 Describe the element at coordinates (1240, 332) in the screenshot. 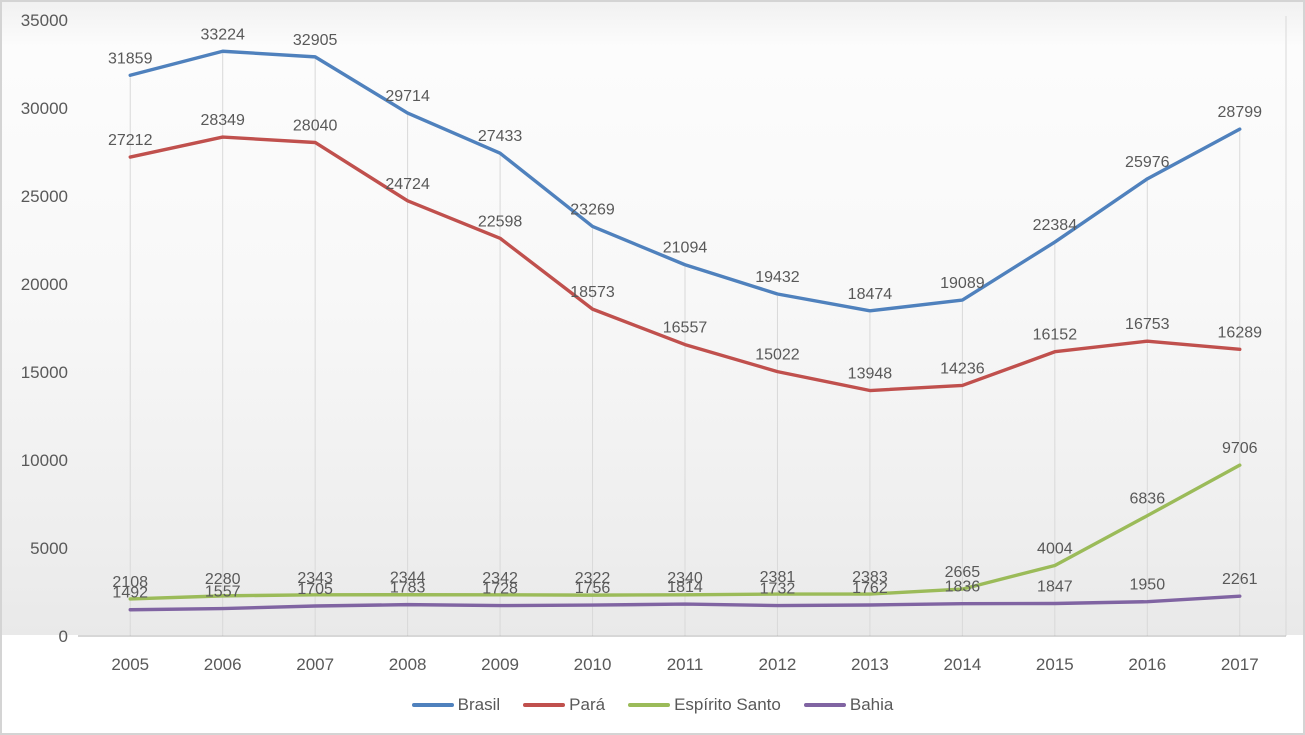

I see `data-label: 16289` at that location.